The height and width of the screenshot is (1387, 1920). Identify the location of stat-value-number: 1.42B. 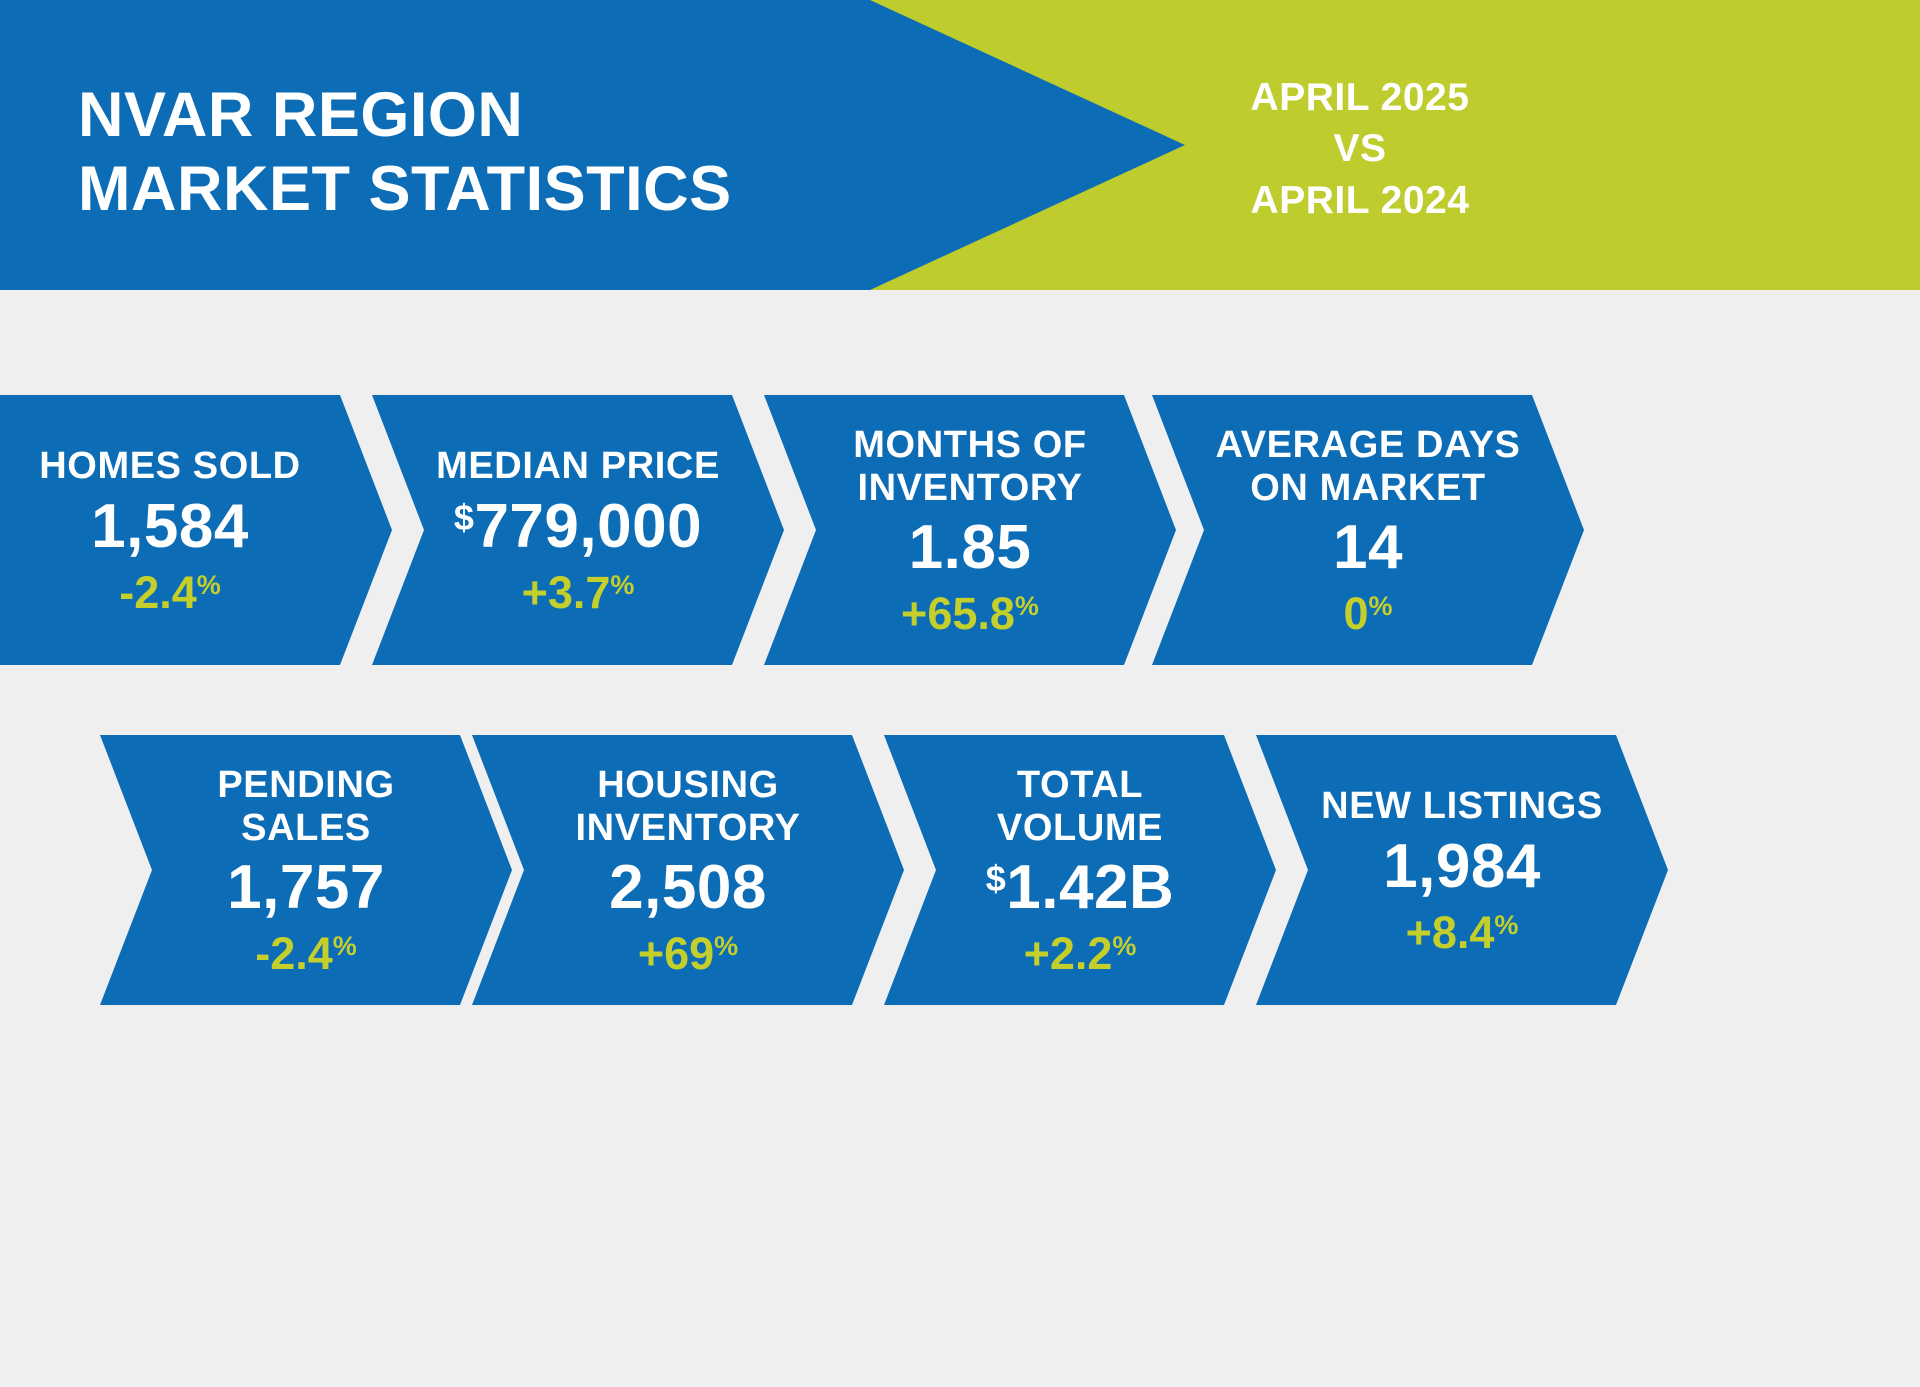
(1090, 888).